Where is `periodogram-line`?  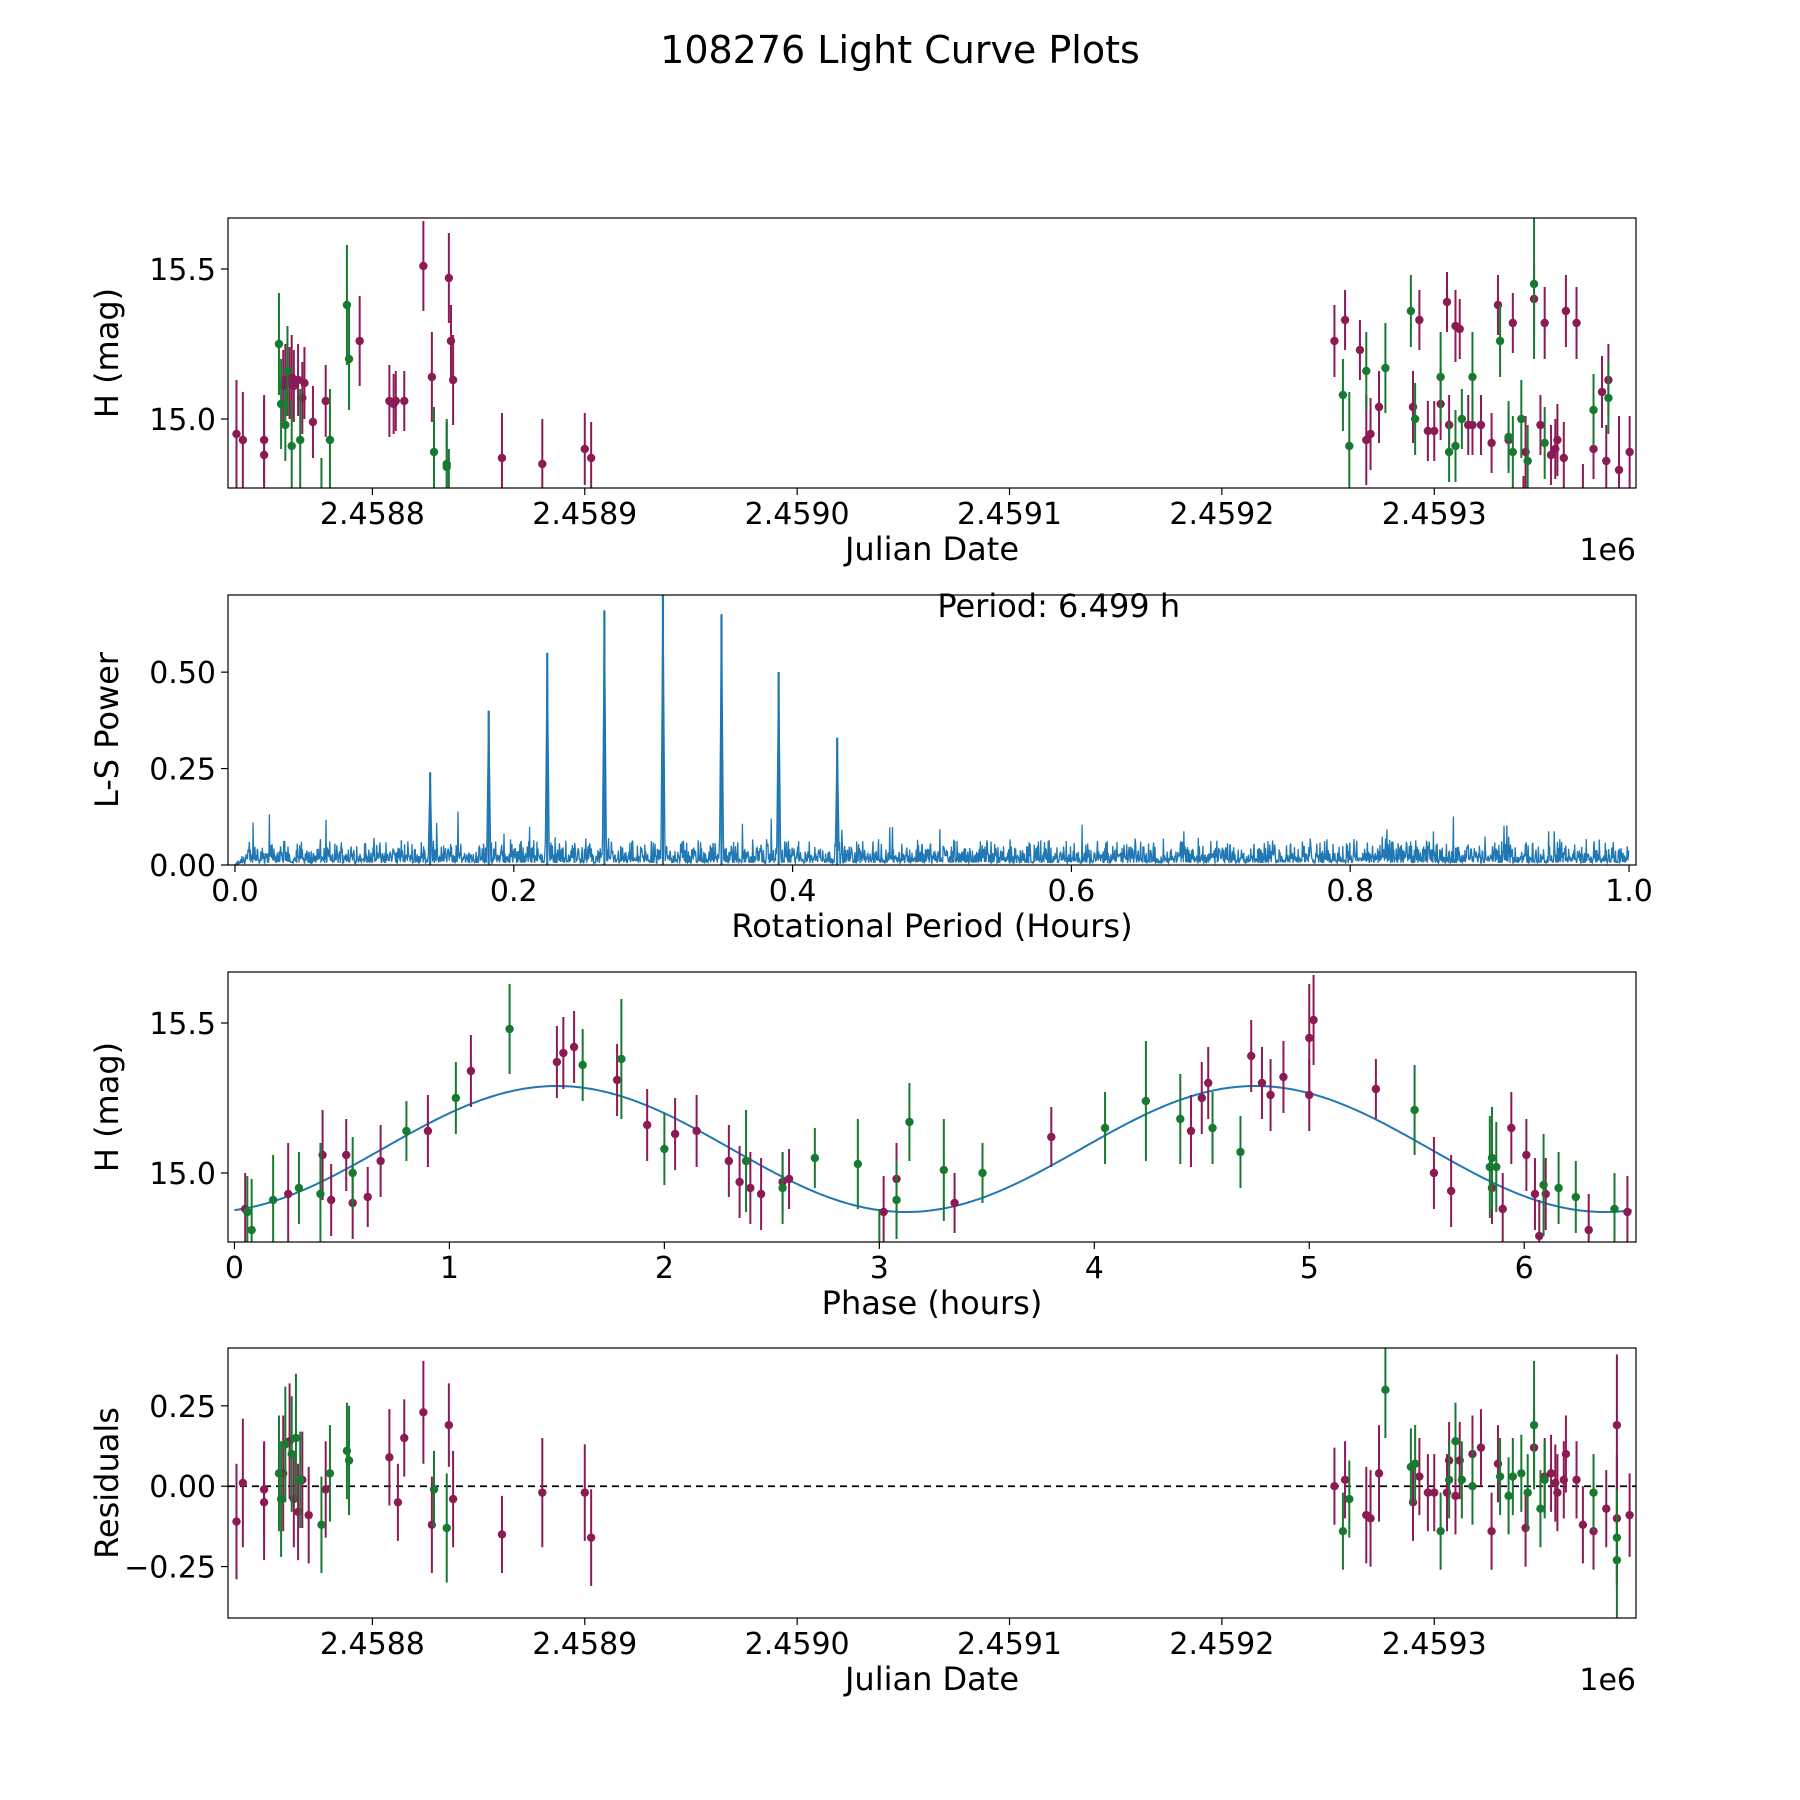 periodogram-line is located at coordinates (932, 730).